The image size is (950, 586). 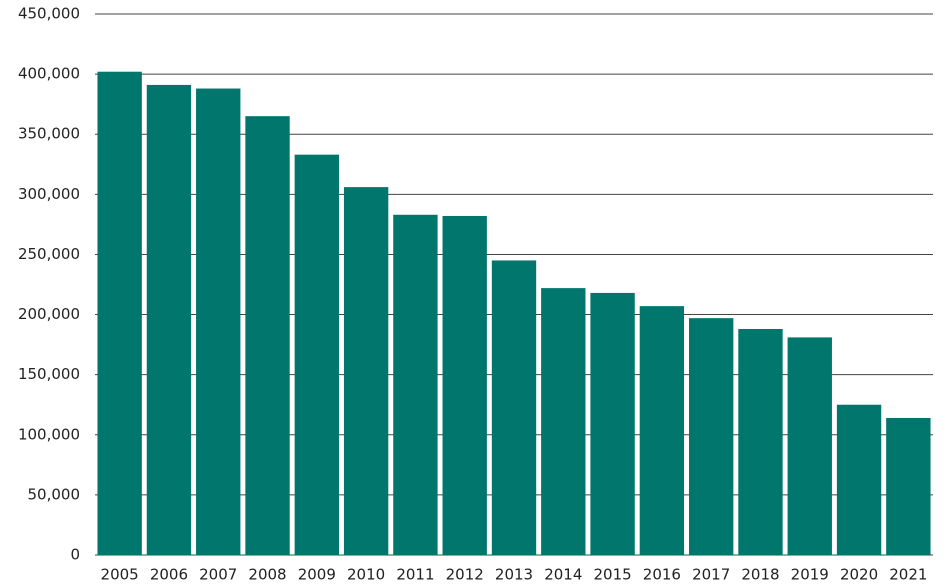 I want to click on y-tick-label: 200,000, so click(x=49, y=314).